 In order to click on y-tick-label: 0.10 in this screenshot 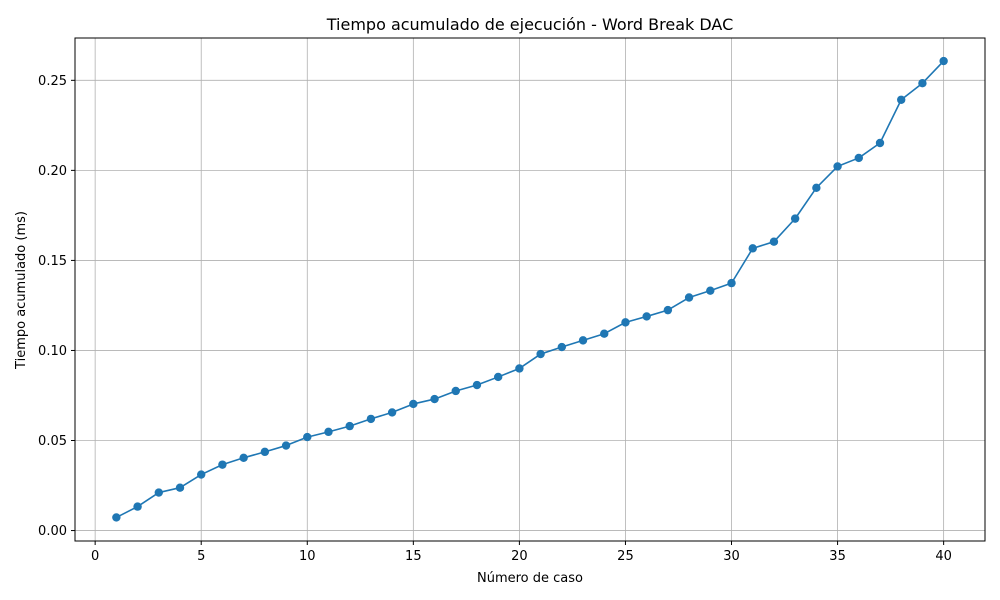, I will do `click(52, 351)`.